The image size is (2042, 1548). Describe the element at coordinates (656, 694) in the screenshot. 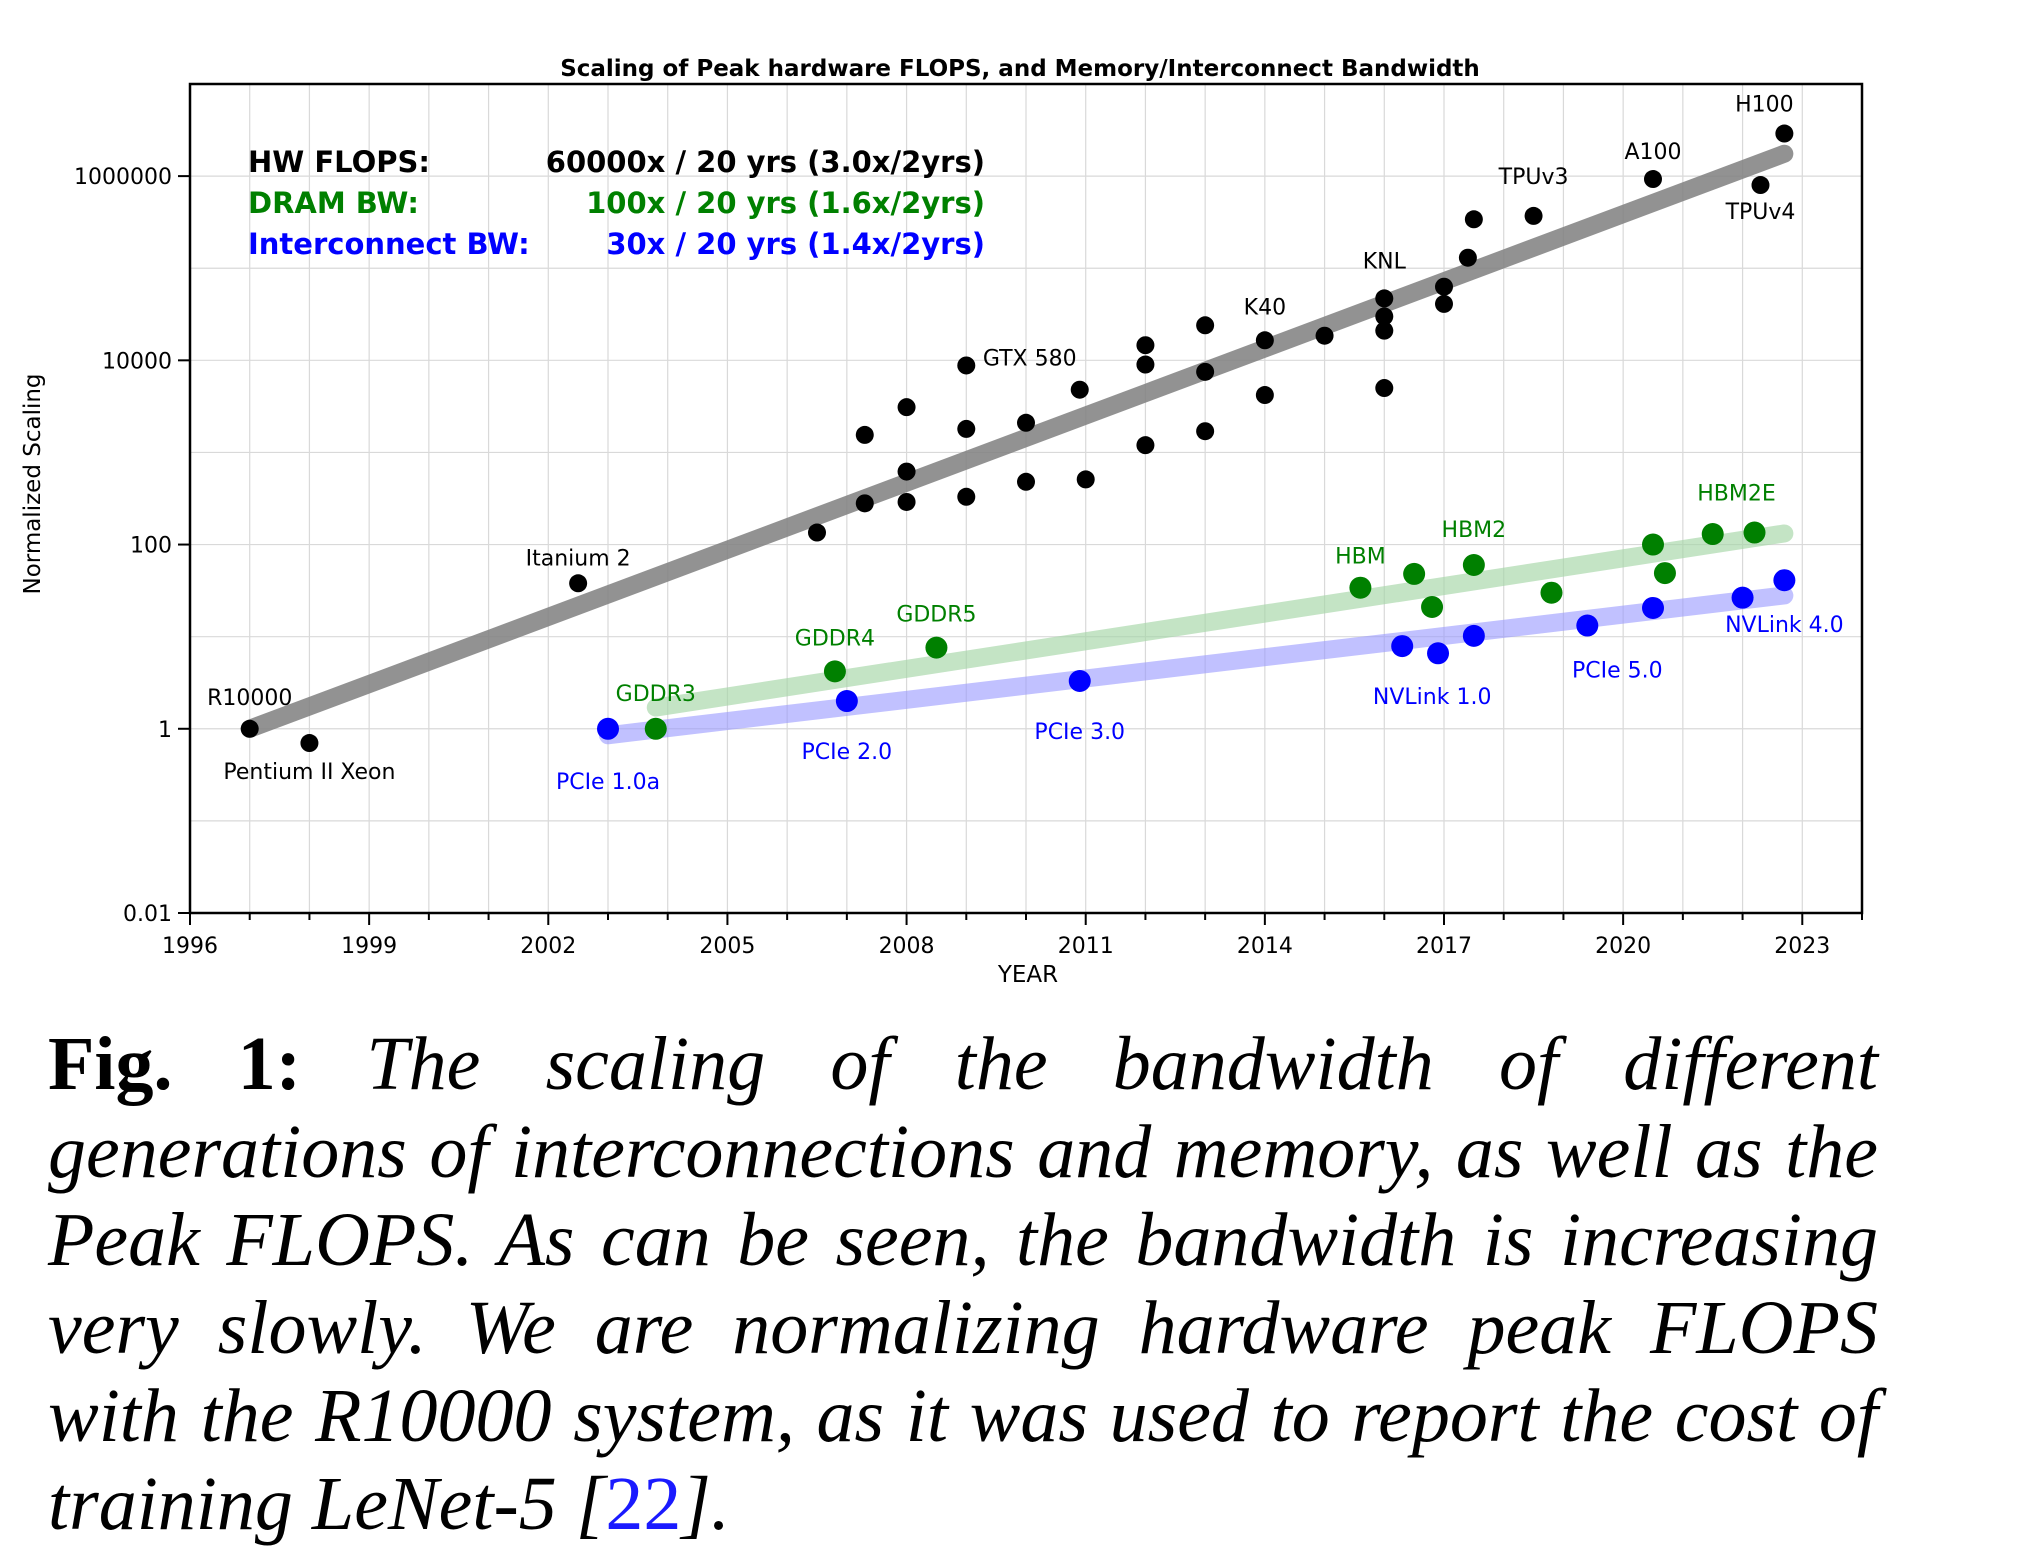

I see `dram-point-label: GDDR3` at that location.